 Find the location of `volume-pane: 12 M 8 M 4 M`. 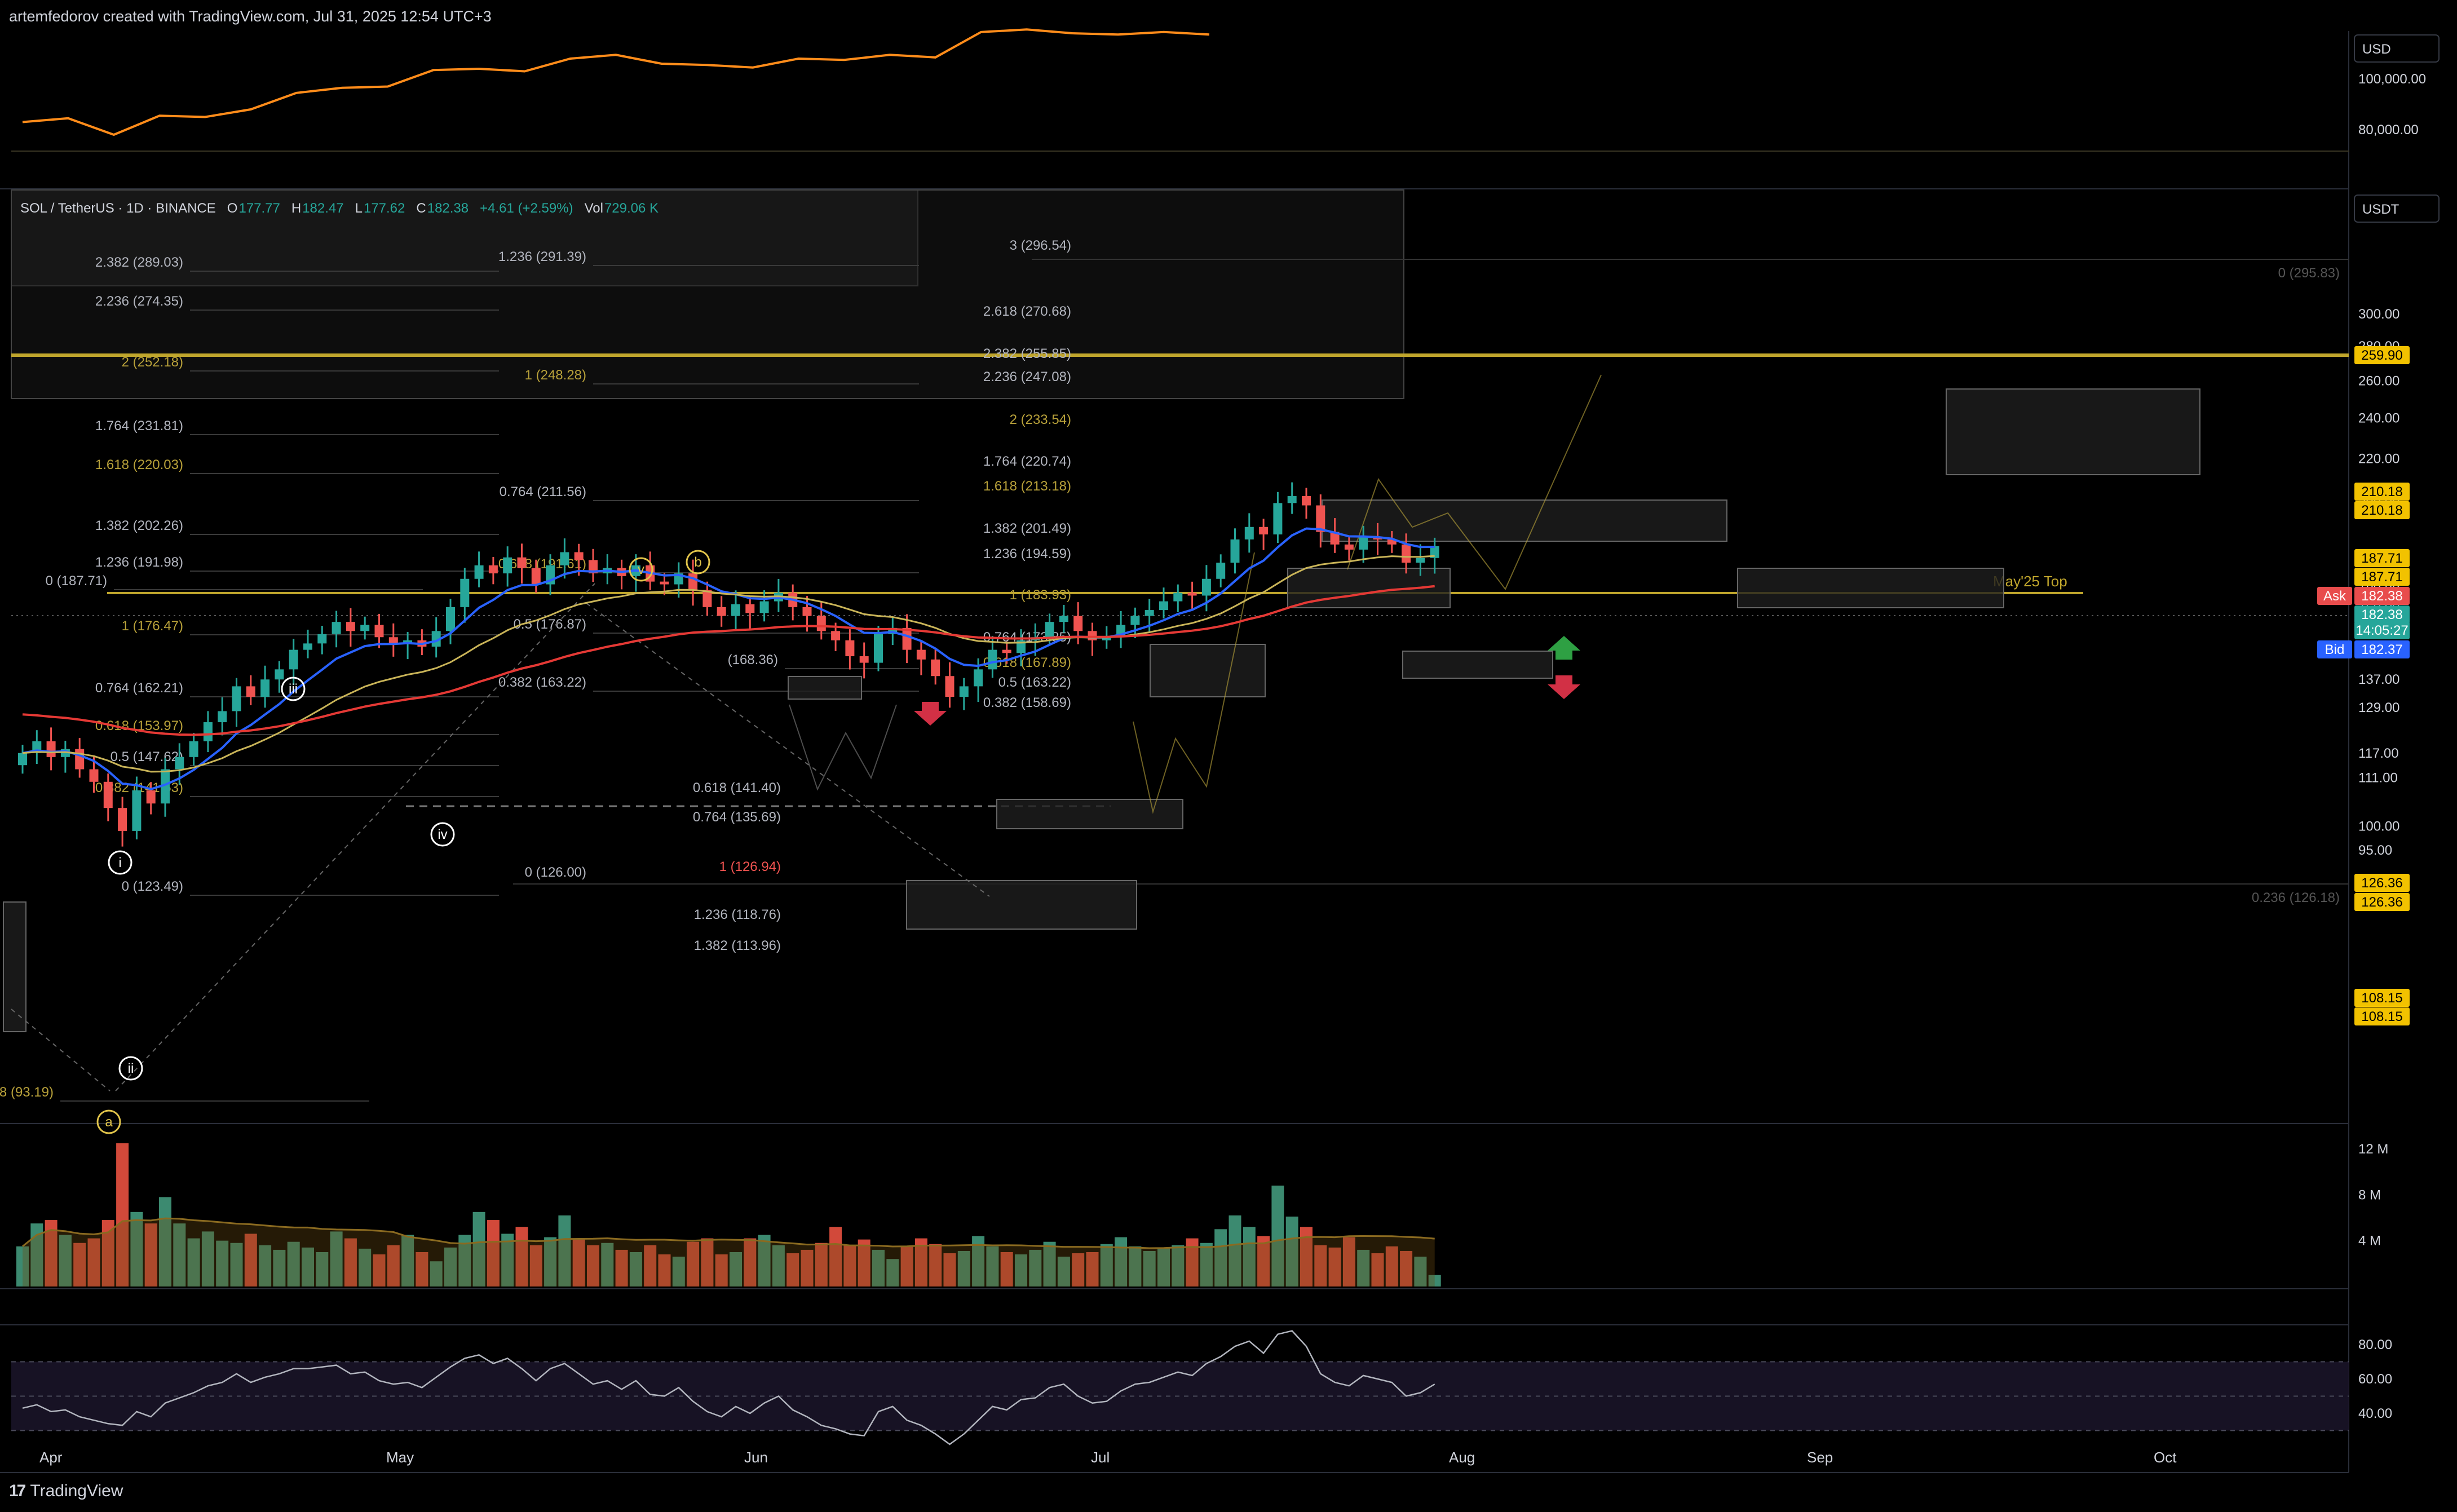

volume-pane: 12 M 8 M 4 M is located at coordinates (1202, 1214).